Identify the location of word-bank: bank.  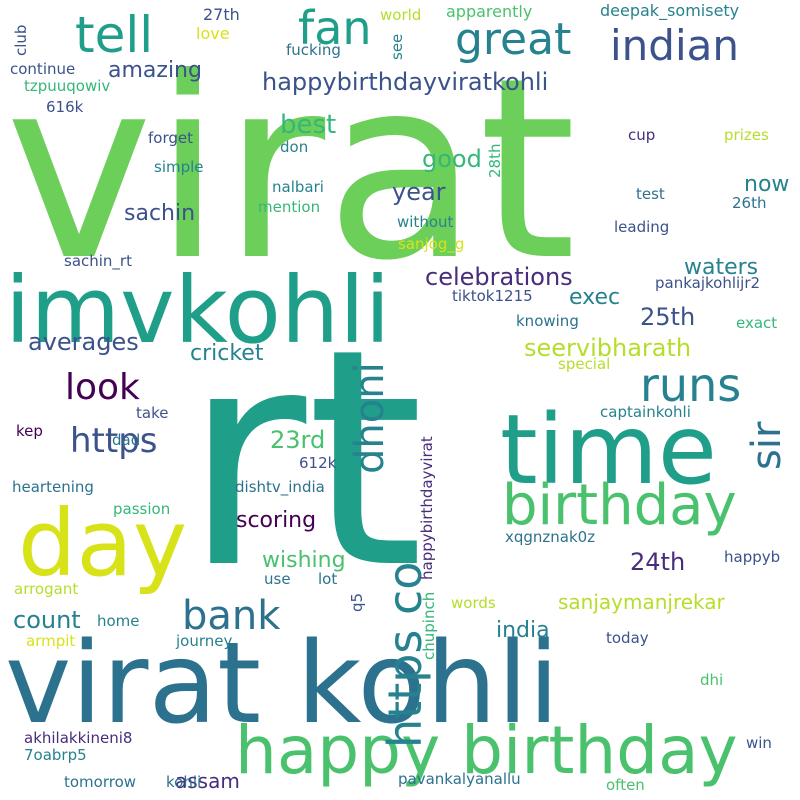
(231, 616).